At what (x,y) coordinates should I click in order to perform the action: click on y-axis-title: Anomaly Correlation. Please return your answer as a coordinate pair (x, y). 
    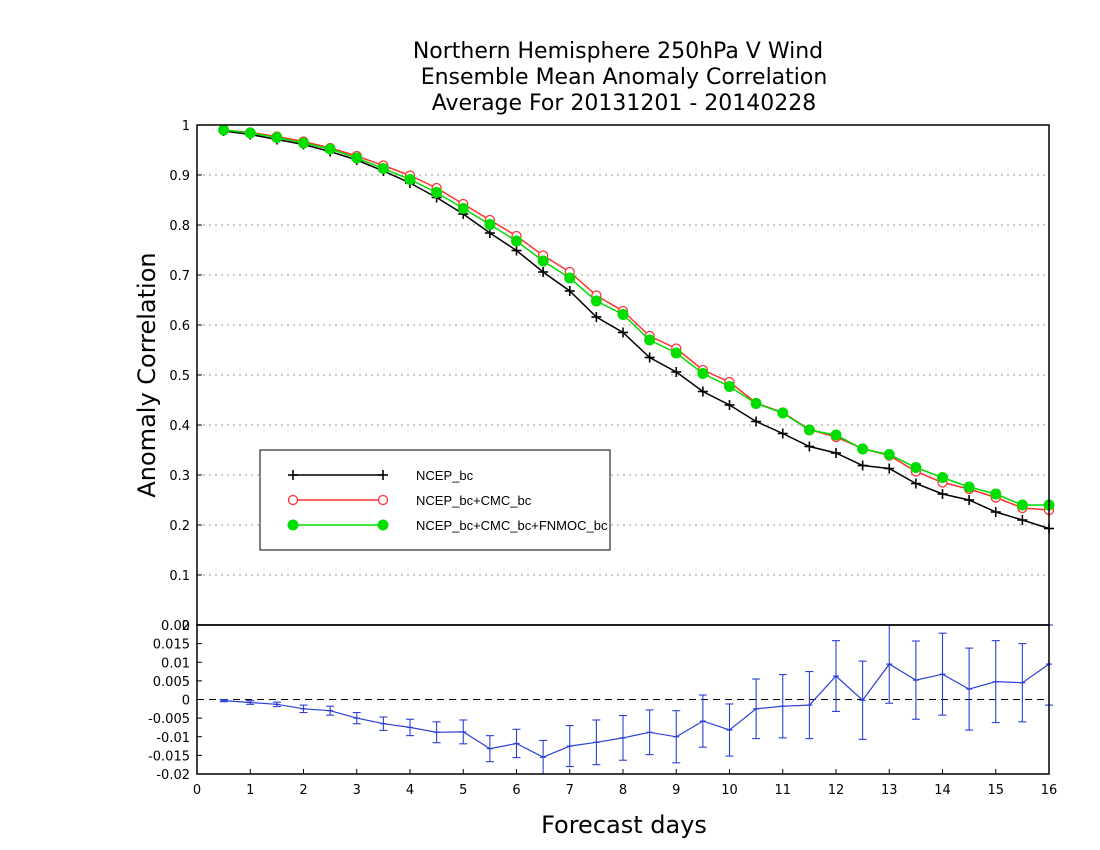
    Looking at the image, I should click on (147, 374).